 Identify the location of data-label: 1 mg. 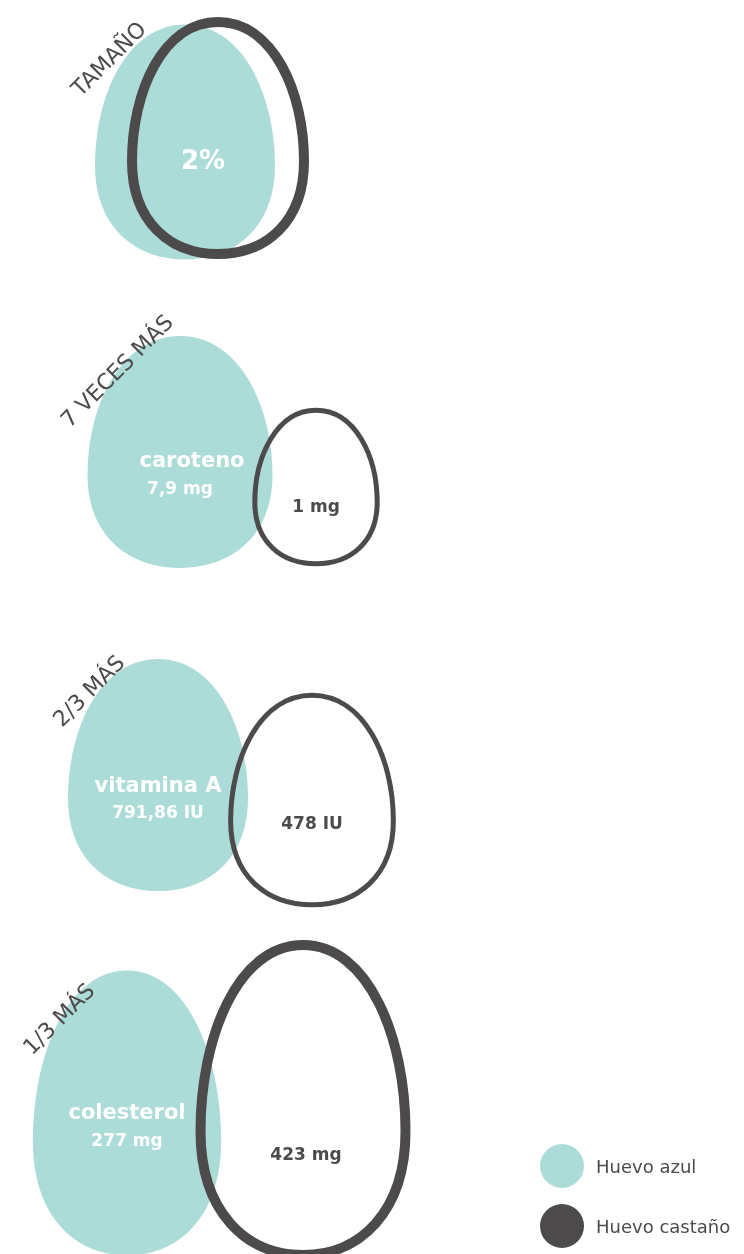
(316, 506).